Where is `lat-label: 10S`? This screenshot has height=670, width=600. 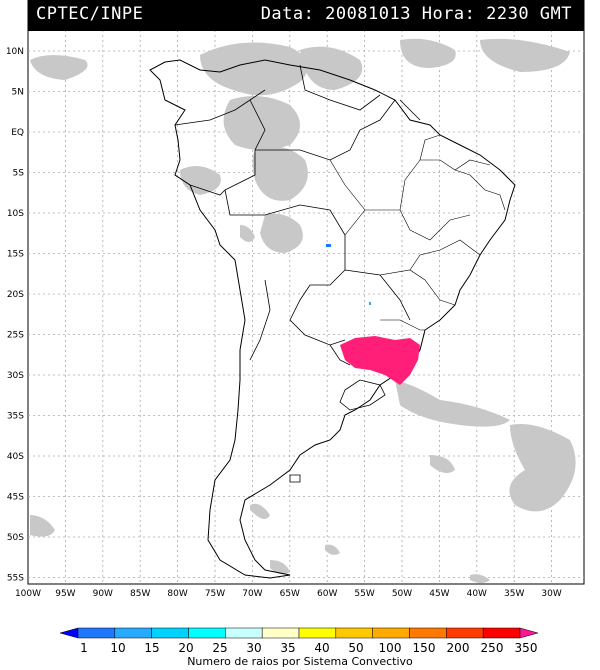
lat-label: 10S is located at coordinates (15, 214).